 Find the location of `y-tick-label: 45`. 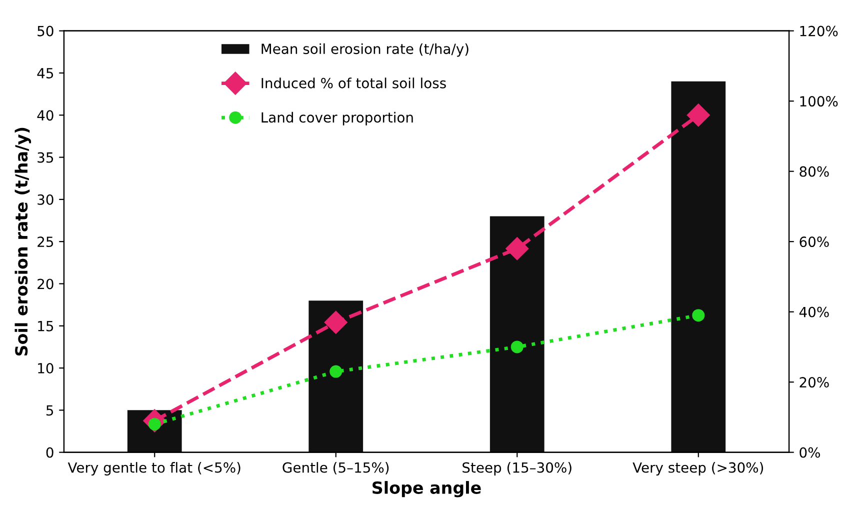

y-tick-label: 45 is located at coordinates (45, 73).